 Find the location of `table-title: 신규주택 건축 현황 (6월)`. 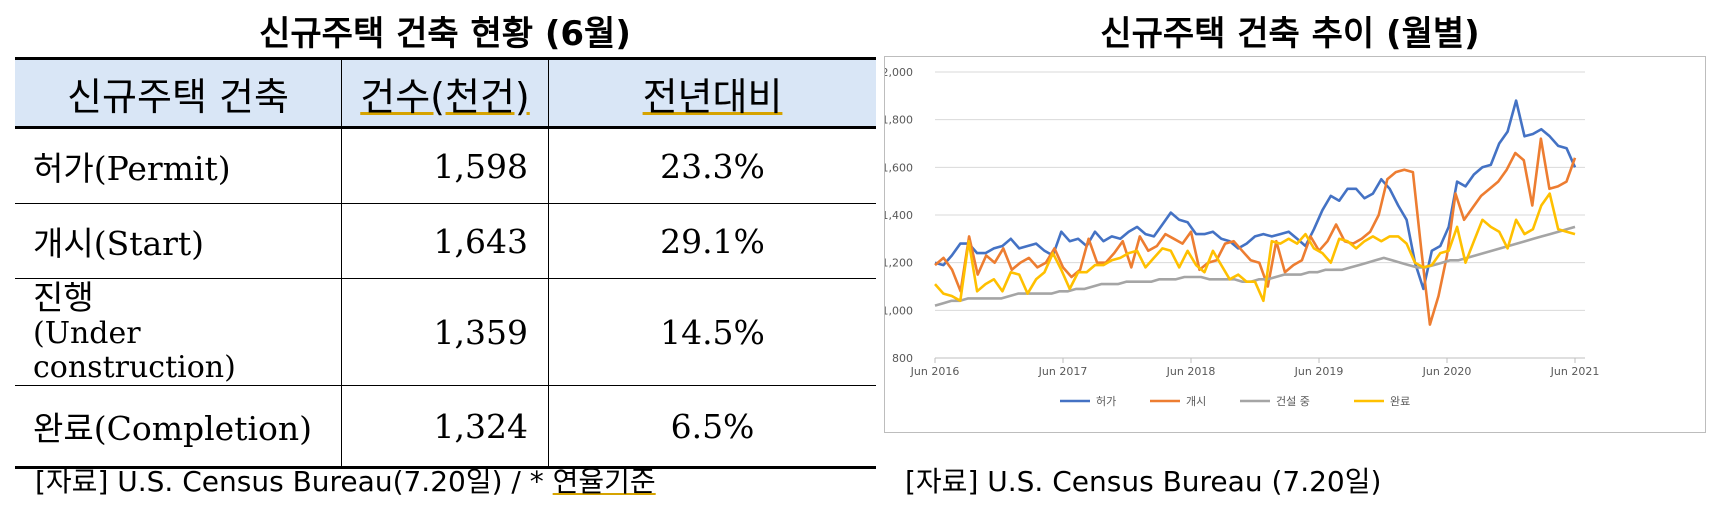

table-title: 신규주택 건축 현황 (6월) is located at coordinates (445, 34).